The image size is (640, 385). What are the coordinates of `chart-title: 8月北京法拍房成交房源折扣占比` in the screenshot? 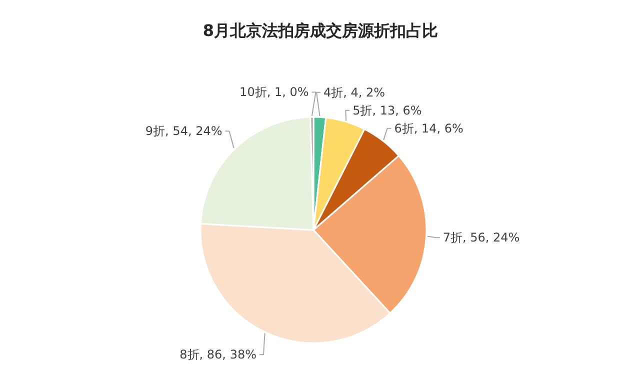 It's located at (320, 30).